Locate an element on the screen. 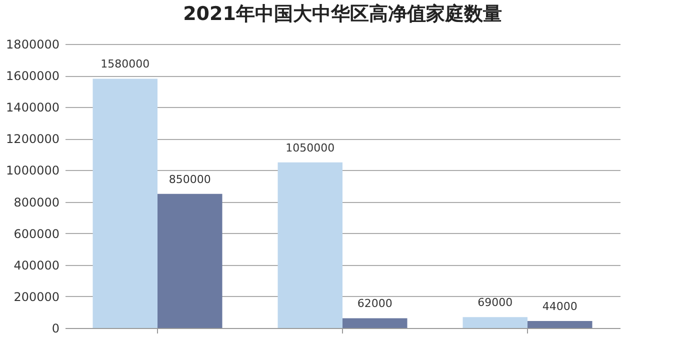 The image size is (700, 350). data-label: 44000 is located at coordinates (560, 307).